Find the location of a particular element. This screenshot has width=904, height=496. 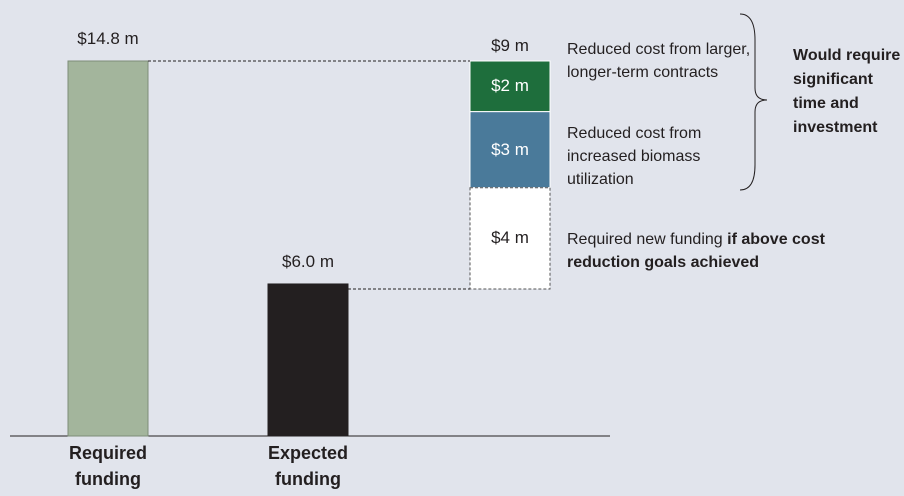

category-label: Required funding is located at coordinates (107, 466).